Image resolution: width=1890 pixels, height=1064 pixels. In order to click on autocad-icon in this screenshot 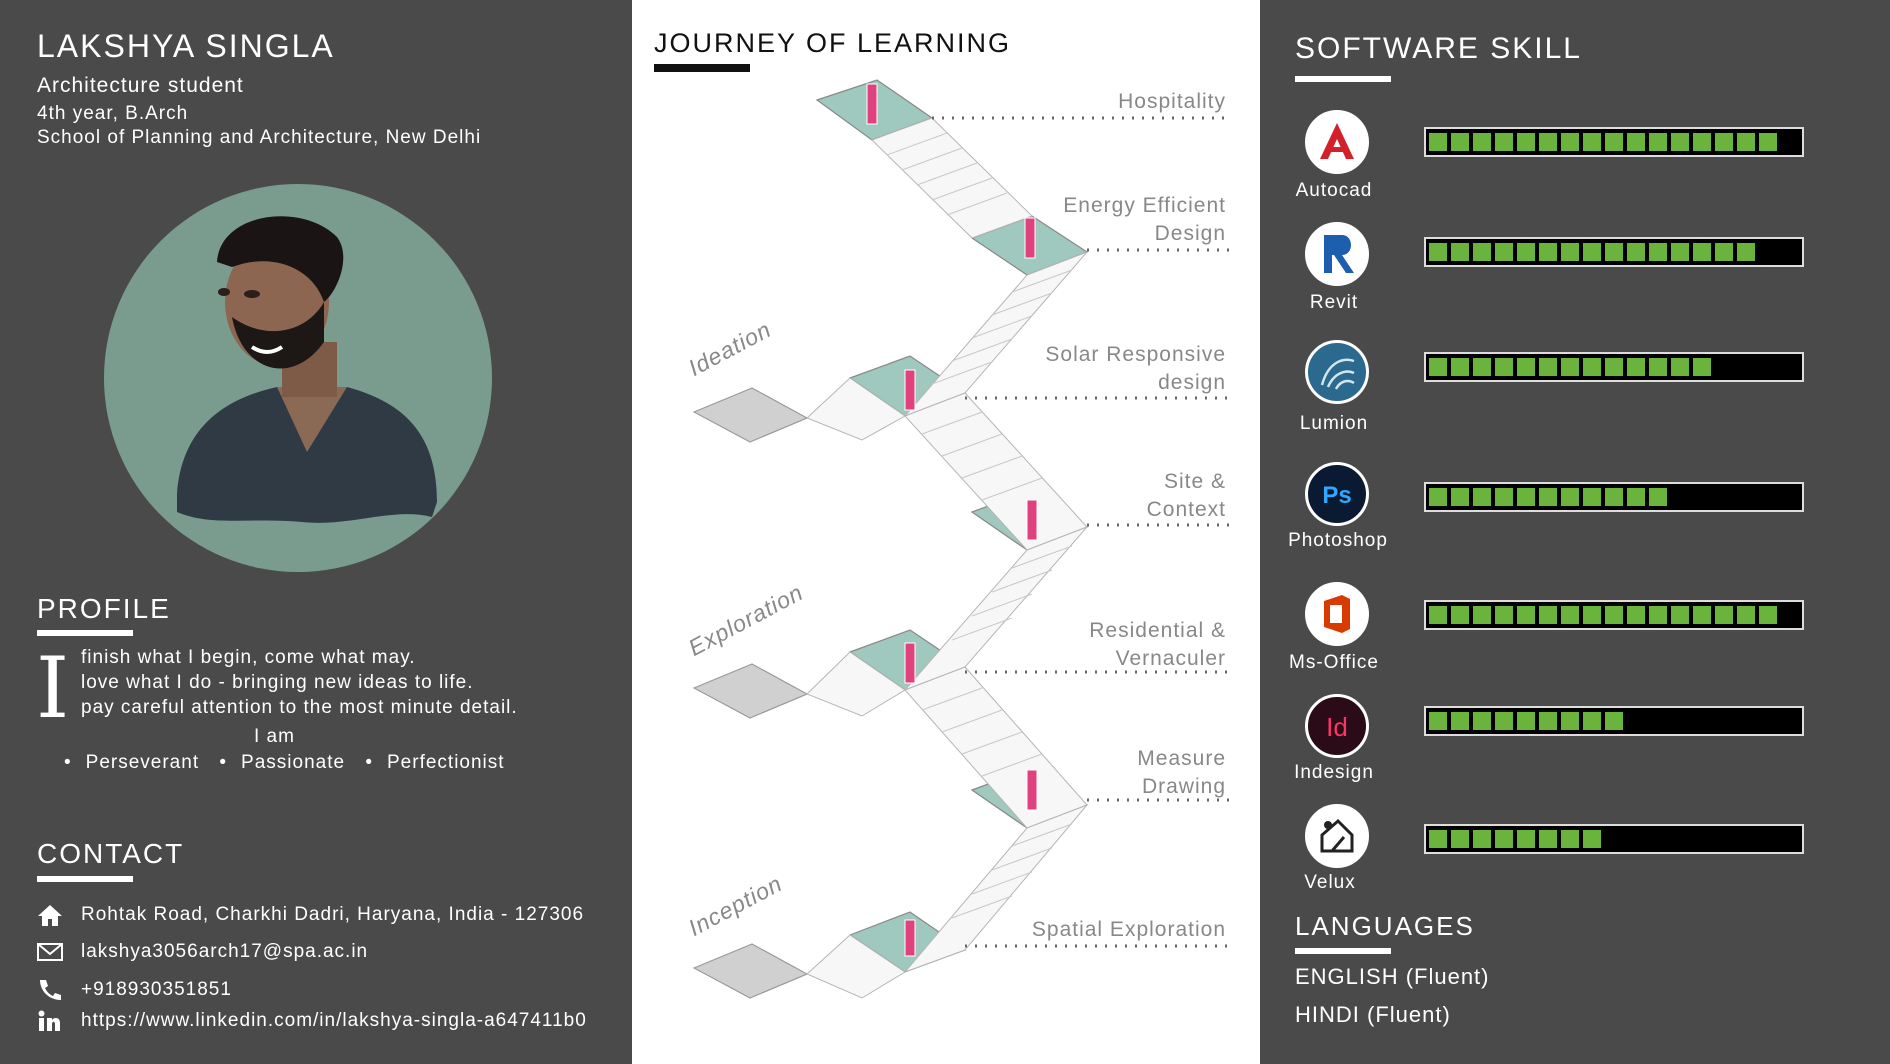, I will do `click(1337, 142)`.